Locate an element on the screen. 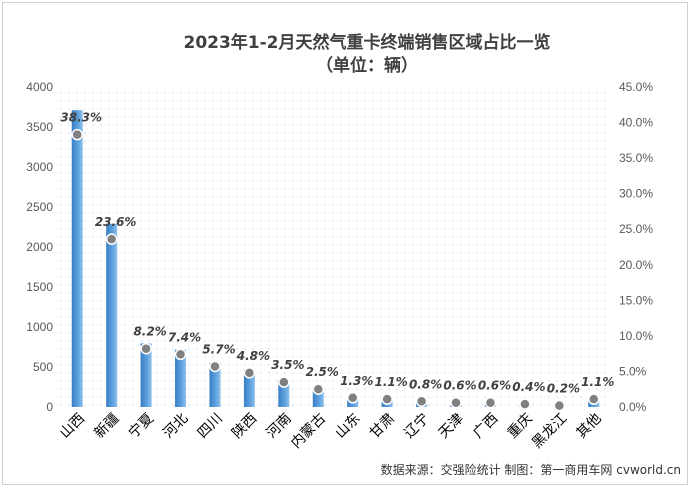  y-left-tick-label: 1000 is located at coordinates (39, 327).